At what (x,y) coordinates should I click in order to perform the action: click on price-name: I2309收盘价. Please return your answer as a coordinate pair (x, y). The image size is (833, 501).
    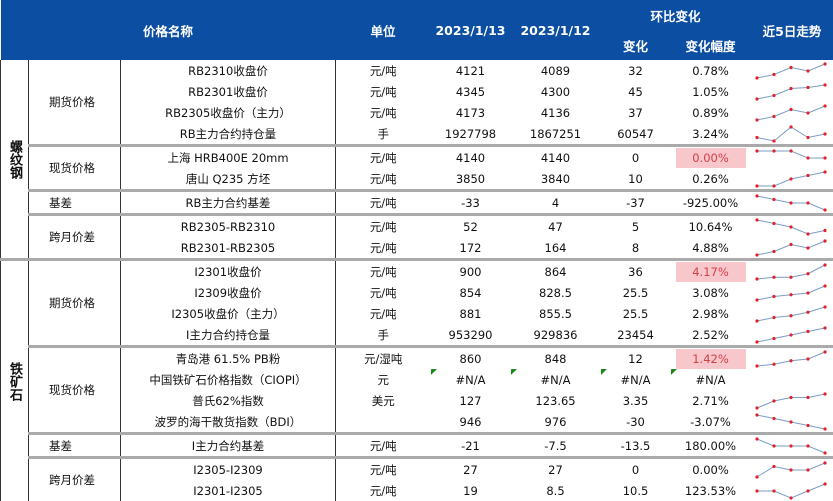
    Looking at the image, I should click on (228, 292).